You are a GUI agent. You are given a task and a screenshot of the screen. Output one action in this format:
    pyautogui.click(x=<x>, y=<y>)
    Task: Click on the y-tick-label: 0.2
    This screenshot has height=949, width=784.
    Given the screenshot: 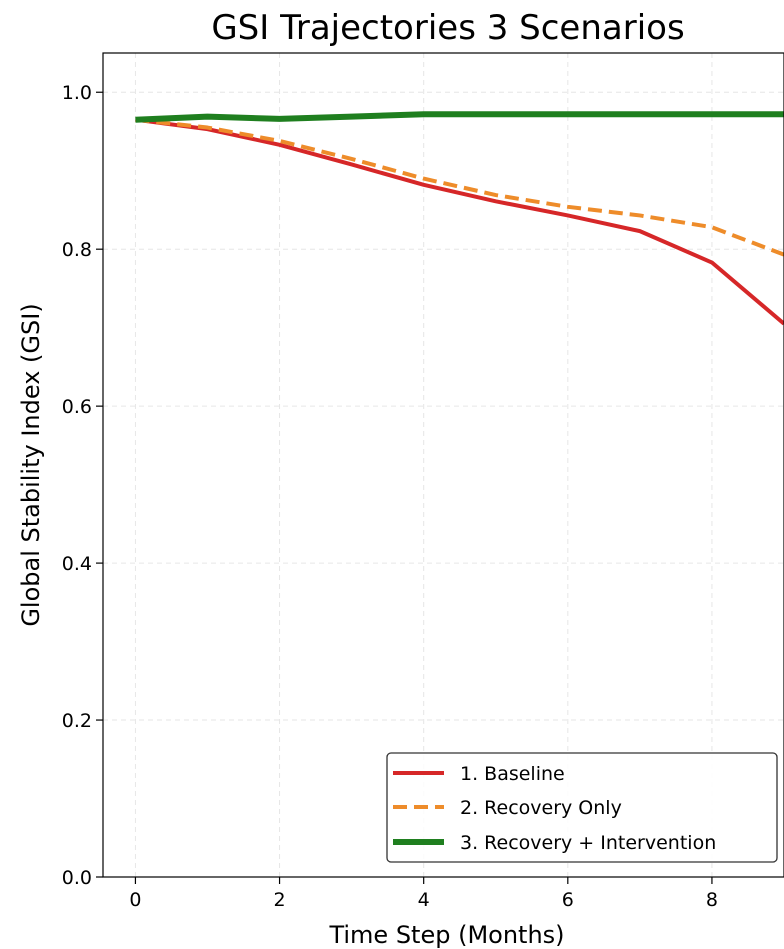 What is the action you would take?
    pyautogui.click(x=77, y=721)
    